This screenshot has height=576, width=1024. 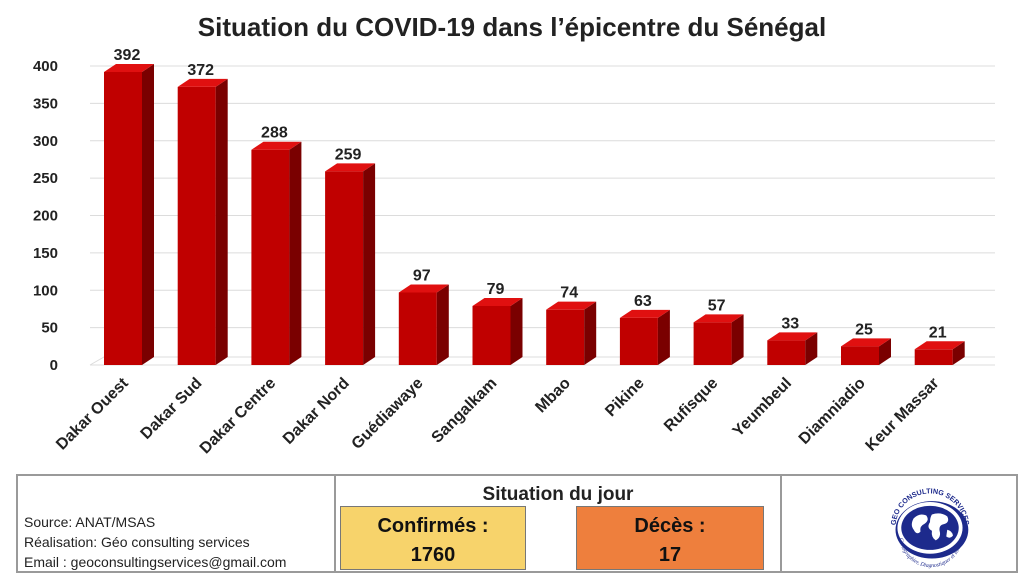 What do you see at coordinates (92, 413) in the screenshot?
I see `x-tick-label: Dakar Ouest` at bounding box center [92, 413].